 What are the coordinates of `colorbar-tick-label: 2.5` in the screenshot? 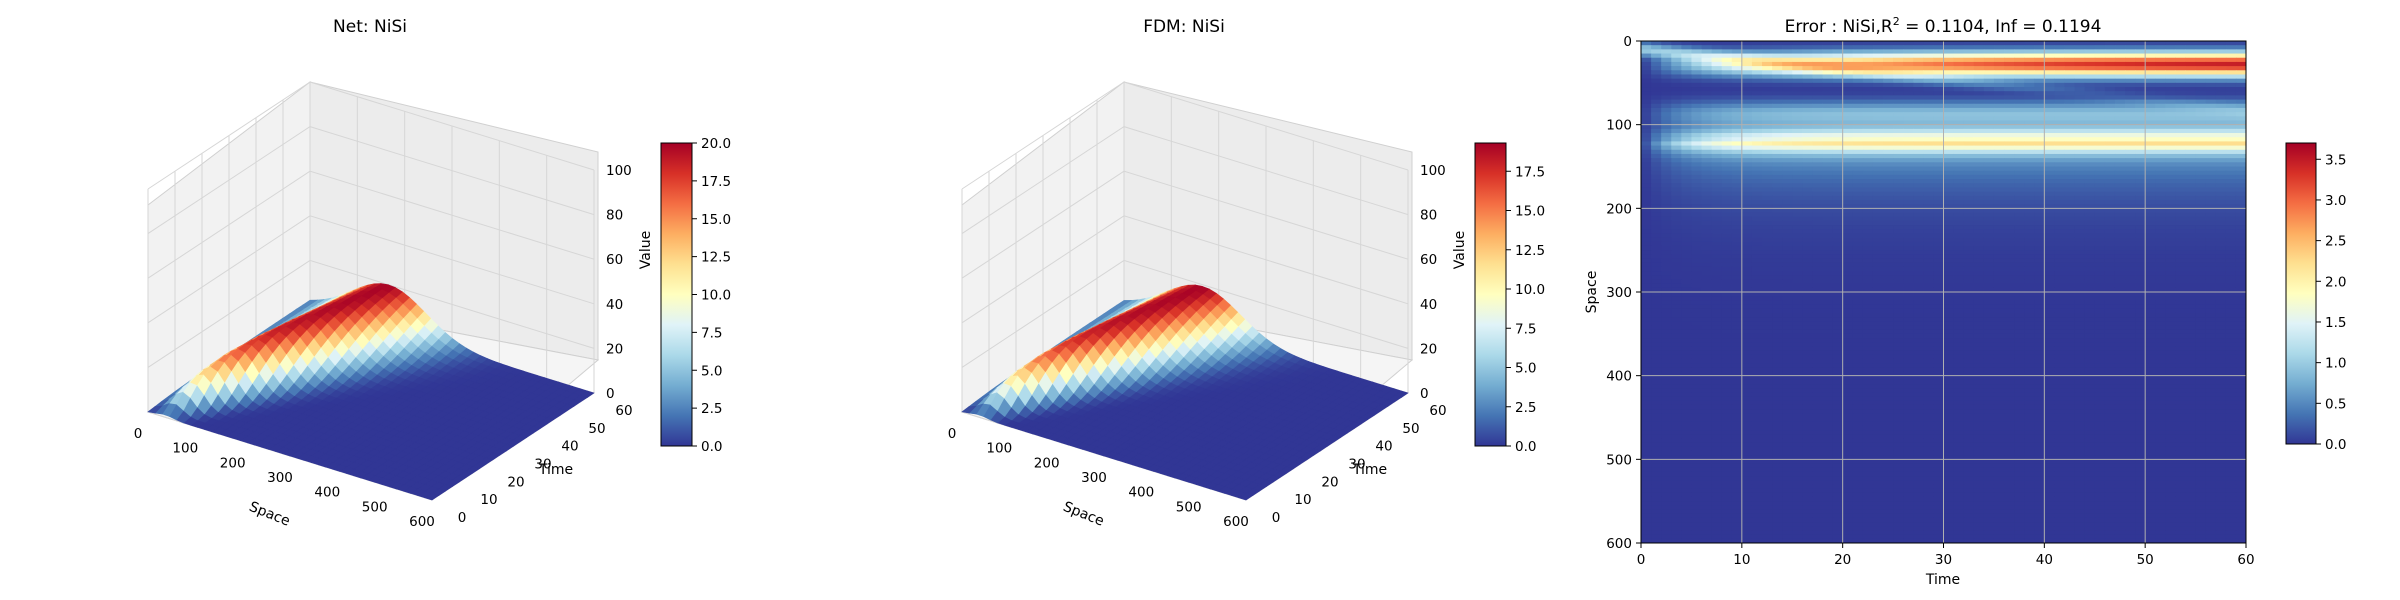 It's located at (711, 409).